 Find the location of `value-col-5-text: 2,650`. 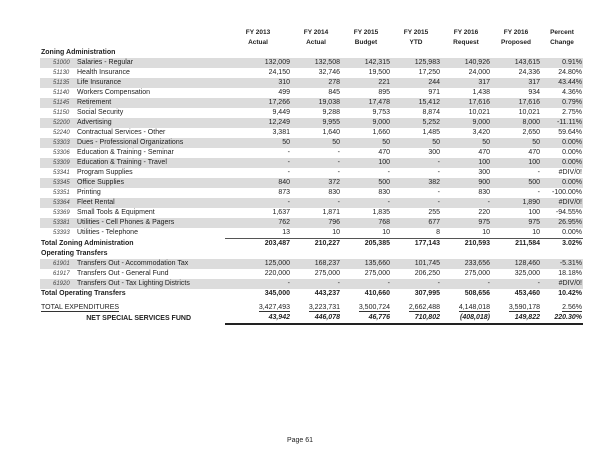

value-col-5-text: 2,650 is located at coordinates (531, 132).